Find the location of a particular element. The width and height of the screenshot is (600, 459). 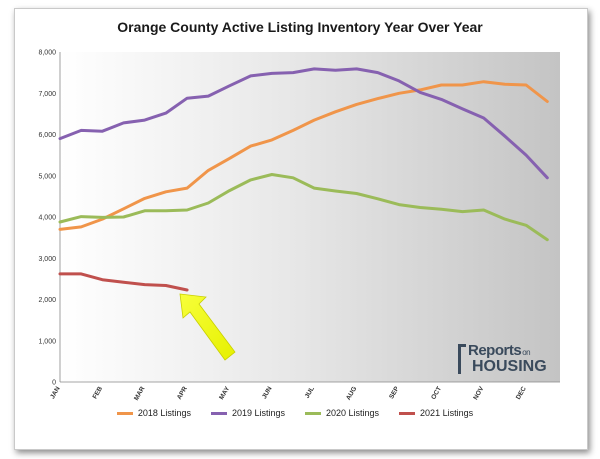

legend-label: 2019 Listings is located at coordinates (258, 413).